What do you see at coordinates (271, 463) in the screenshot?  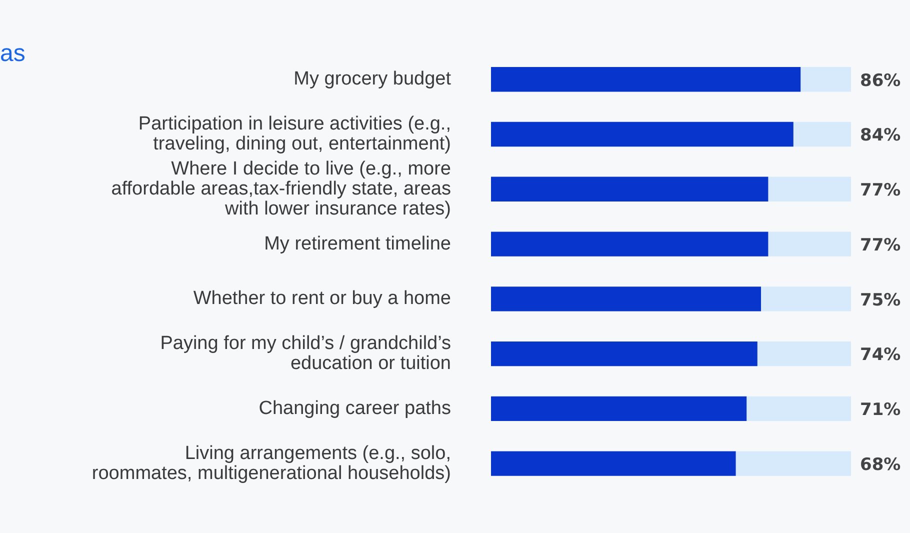 I see `y-tick-label: Living arrangements (e.g., solo, roommates, multigenerational households)` at bounding box center [271, 463].